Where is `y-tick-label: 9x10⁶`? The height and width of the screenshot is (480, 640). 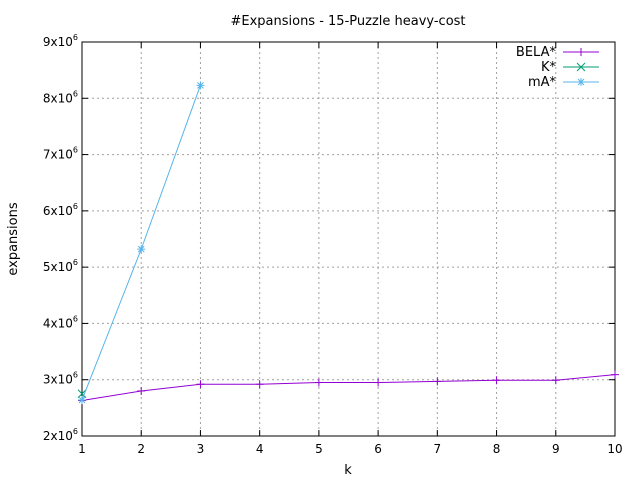
y-tick-label: 9x10⁶ is located at coordinates (60, 41).